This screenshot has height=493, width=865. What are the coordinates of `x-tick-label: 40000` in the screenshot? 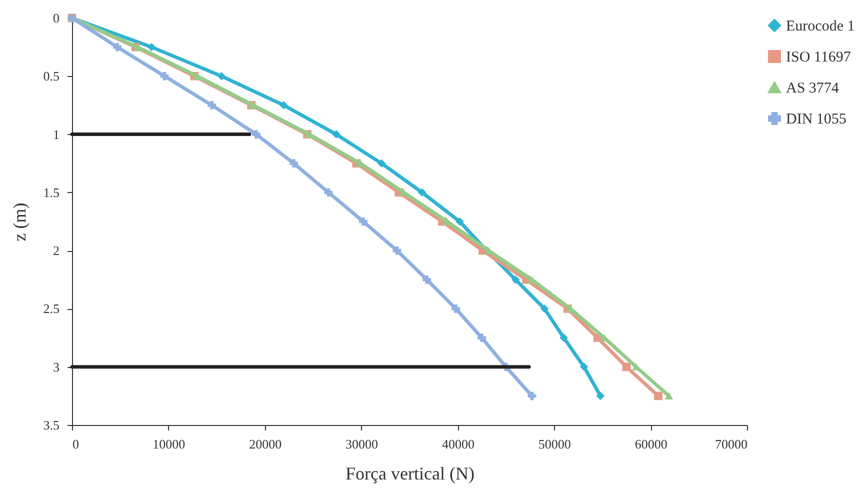 It's located at (458, 444).